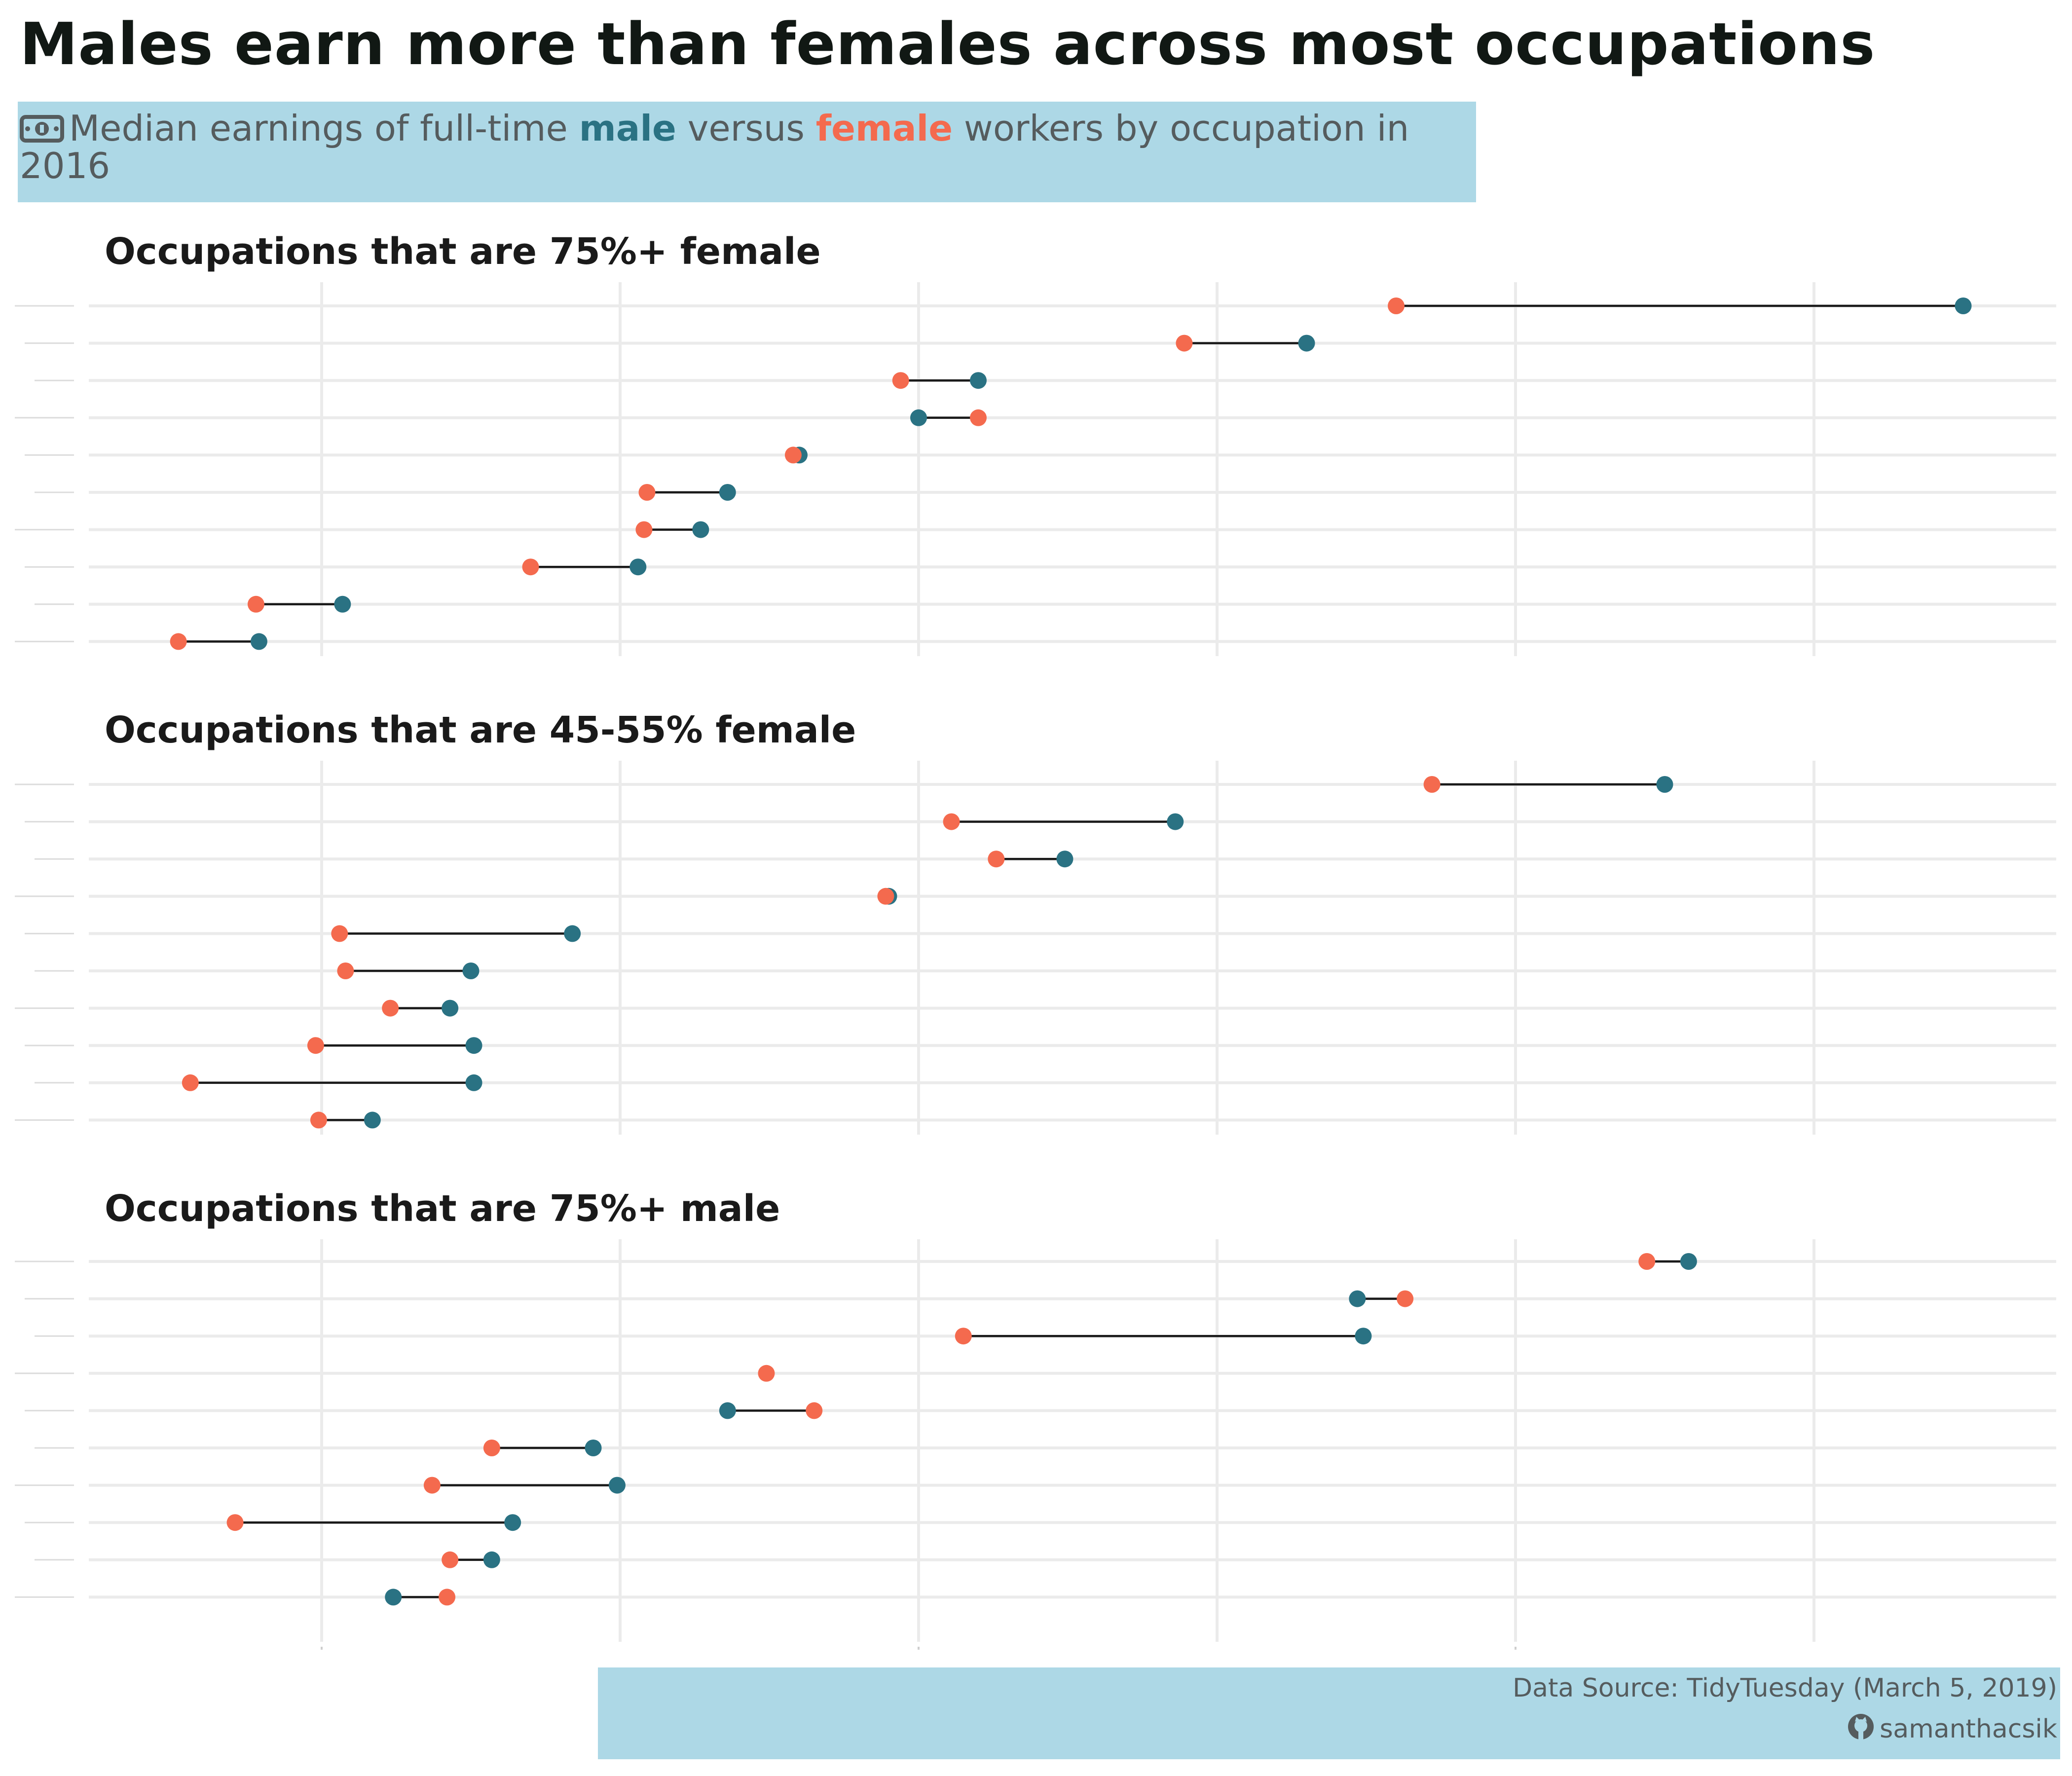  I want to click on subtitle-band, so click(747, 152).